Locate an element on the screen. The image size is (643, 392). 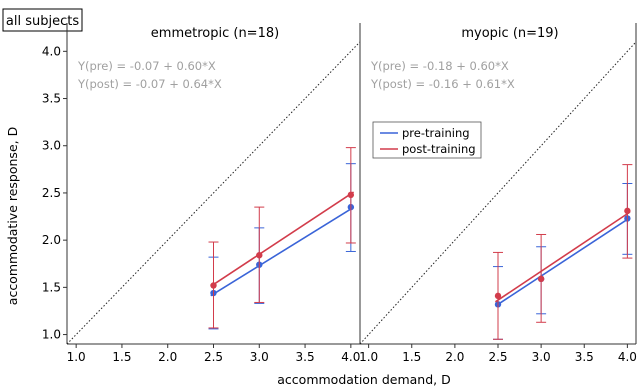
myopic-x-tick-label: 1.5 is located at coordinates (411, 357).